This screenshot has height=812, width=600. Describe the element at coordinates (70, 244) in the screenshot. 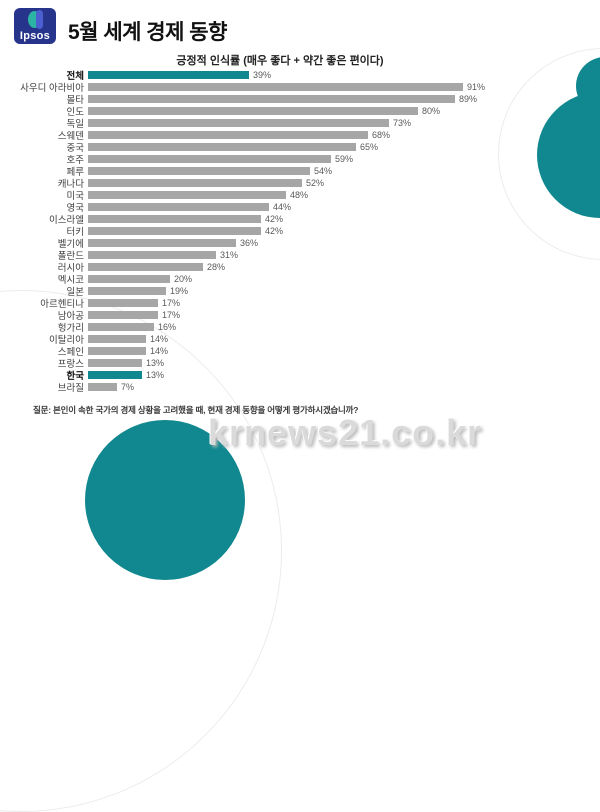

I see `category-label: 벨기에` at that location.